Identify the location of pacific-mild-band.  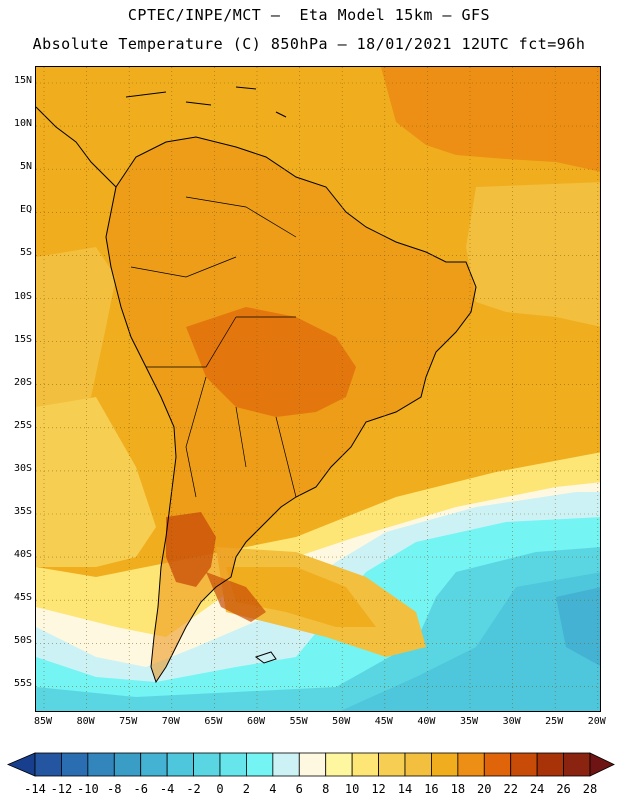
(76, 332).